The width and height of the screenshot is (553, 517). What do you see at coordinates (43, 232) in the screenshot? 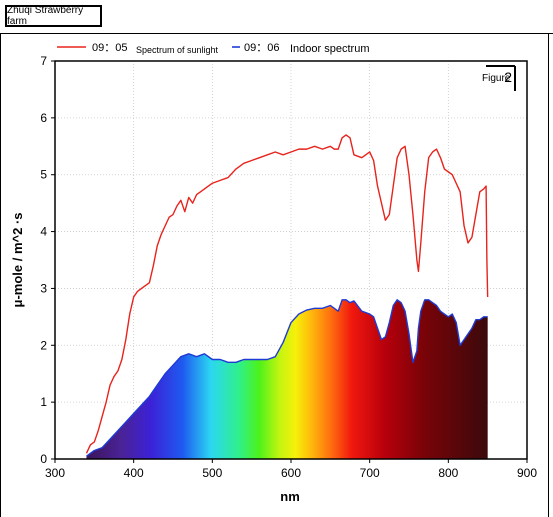
I see `y-tick-label: 4` at bounding box center [43, 232].